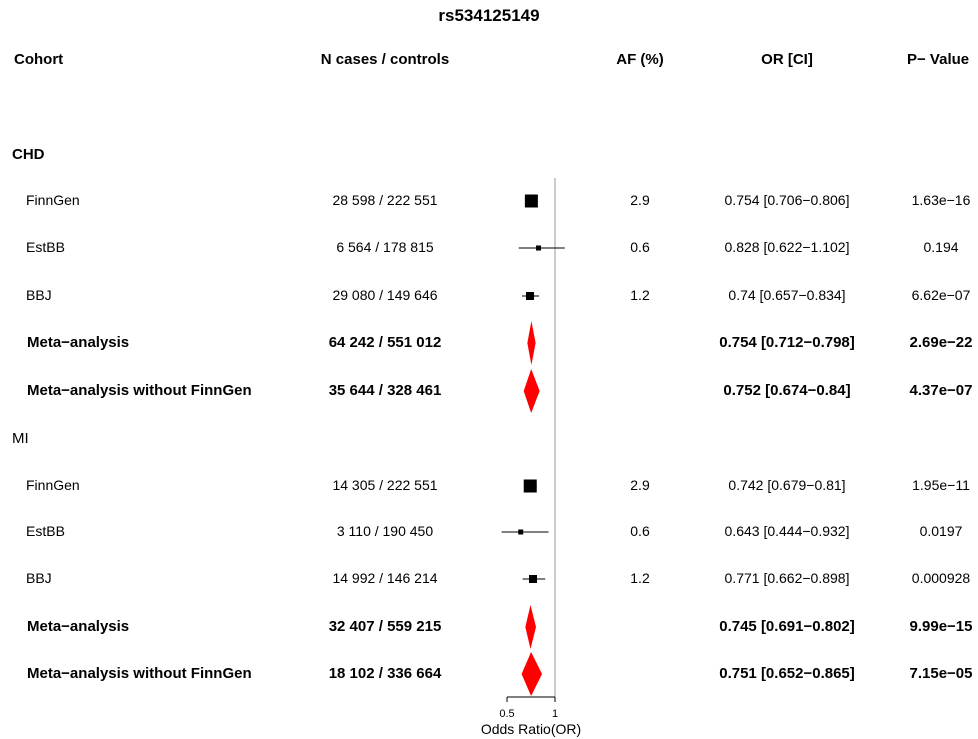 Image resolution: width=978 pixels, height=739 pixels. I want to click on n-cases-controls: 3 110 / 190 450, so click(385, 531).